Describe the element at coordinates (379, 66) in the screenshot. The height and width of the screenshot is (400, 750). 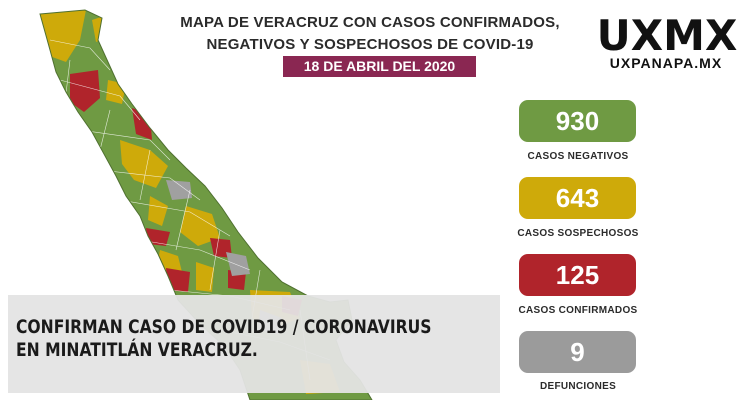
I see `date-badge: 18 DE ABRIL DEL 2020` at that location.